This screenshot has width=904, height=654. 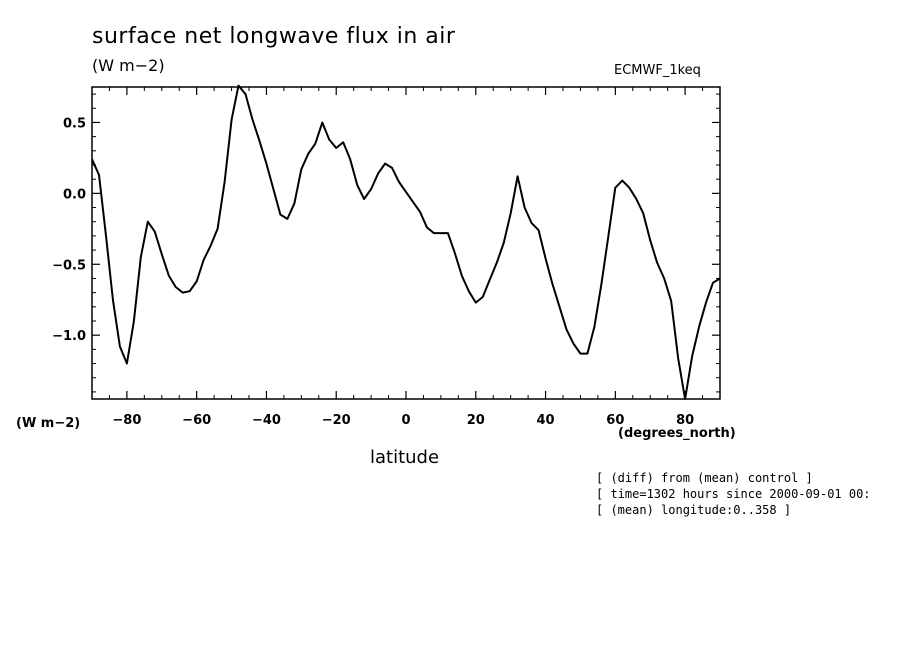 I want to click on x-tick-label: 0, so click(x=405, y=420).